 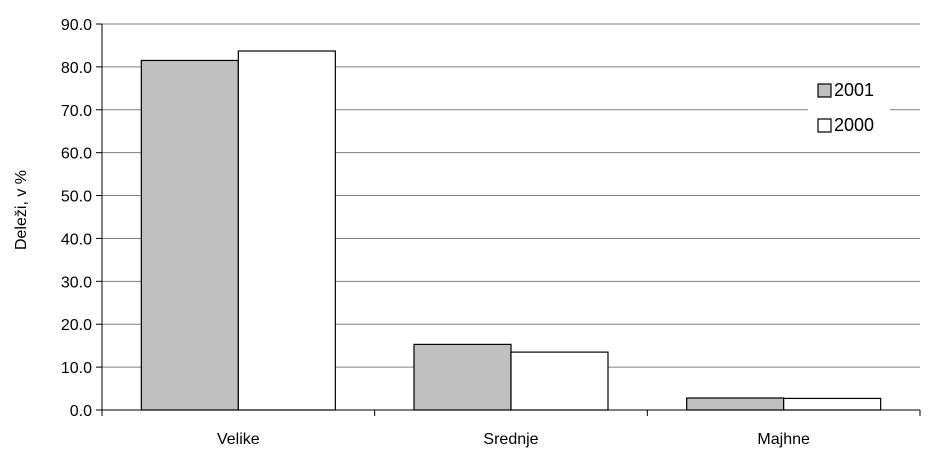 I want to click on legend-swatch-2000, so click(x=824, y=125).